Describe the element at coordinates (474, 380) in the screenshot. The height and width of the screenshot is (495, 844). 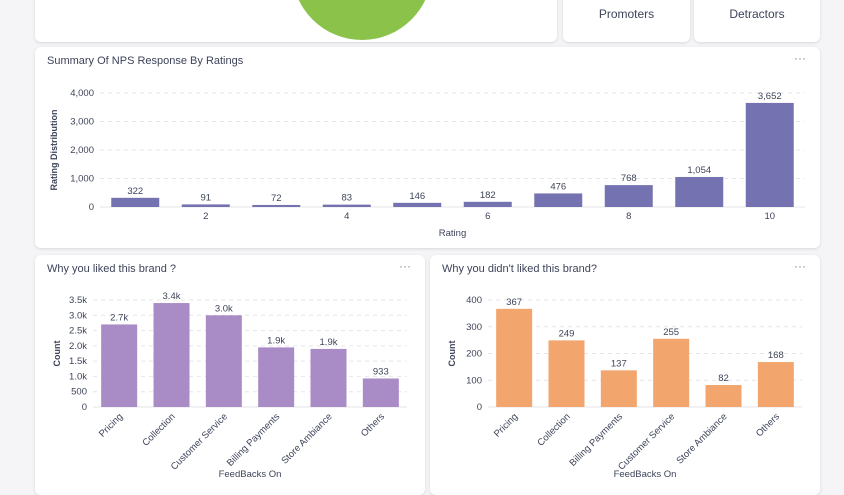
I see `y-tick-label: 100` at that location.